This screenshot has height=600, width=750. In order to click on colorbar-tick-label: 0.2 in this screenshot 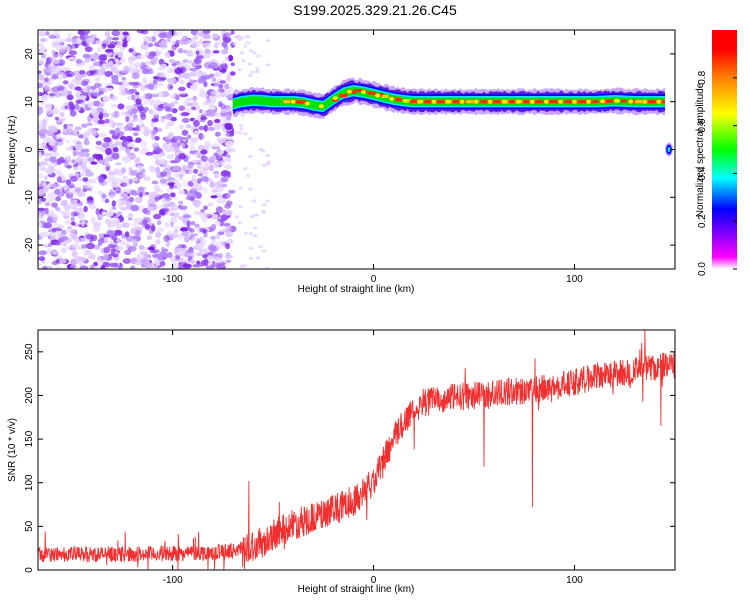, I will do `click(702, 221)`.